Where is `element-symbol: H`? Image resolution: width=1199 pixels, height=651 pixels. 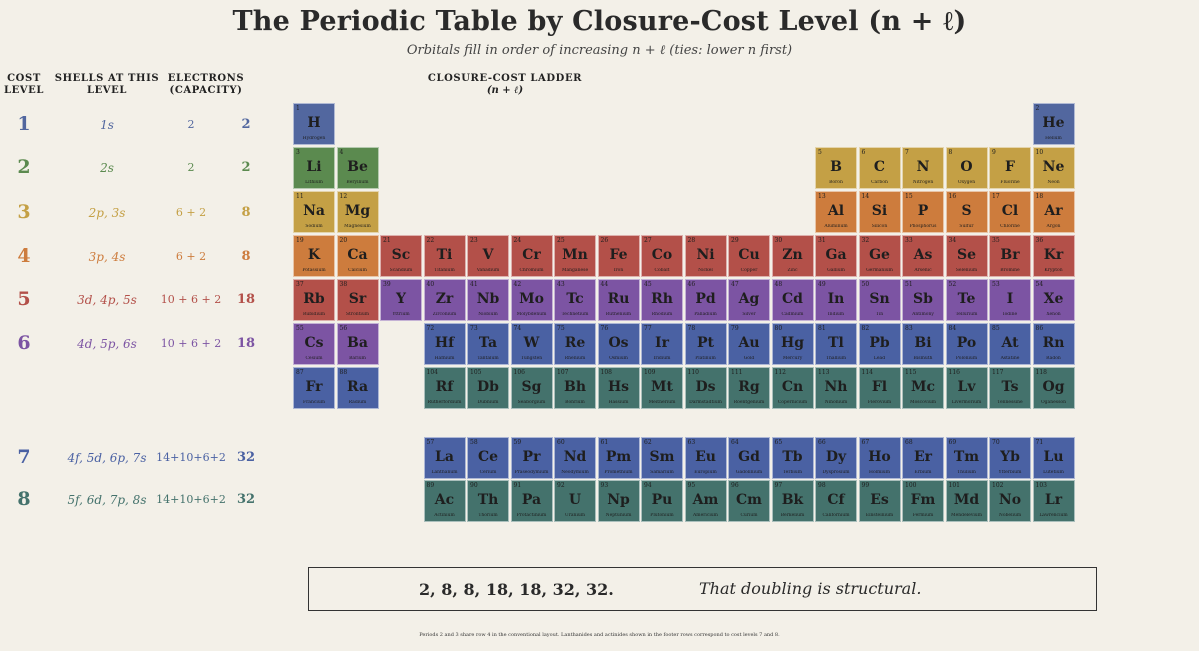 element-symbol: H is located at coordinates (314, 123).